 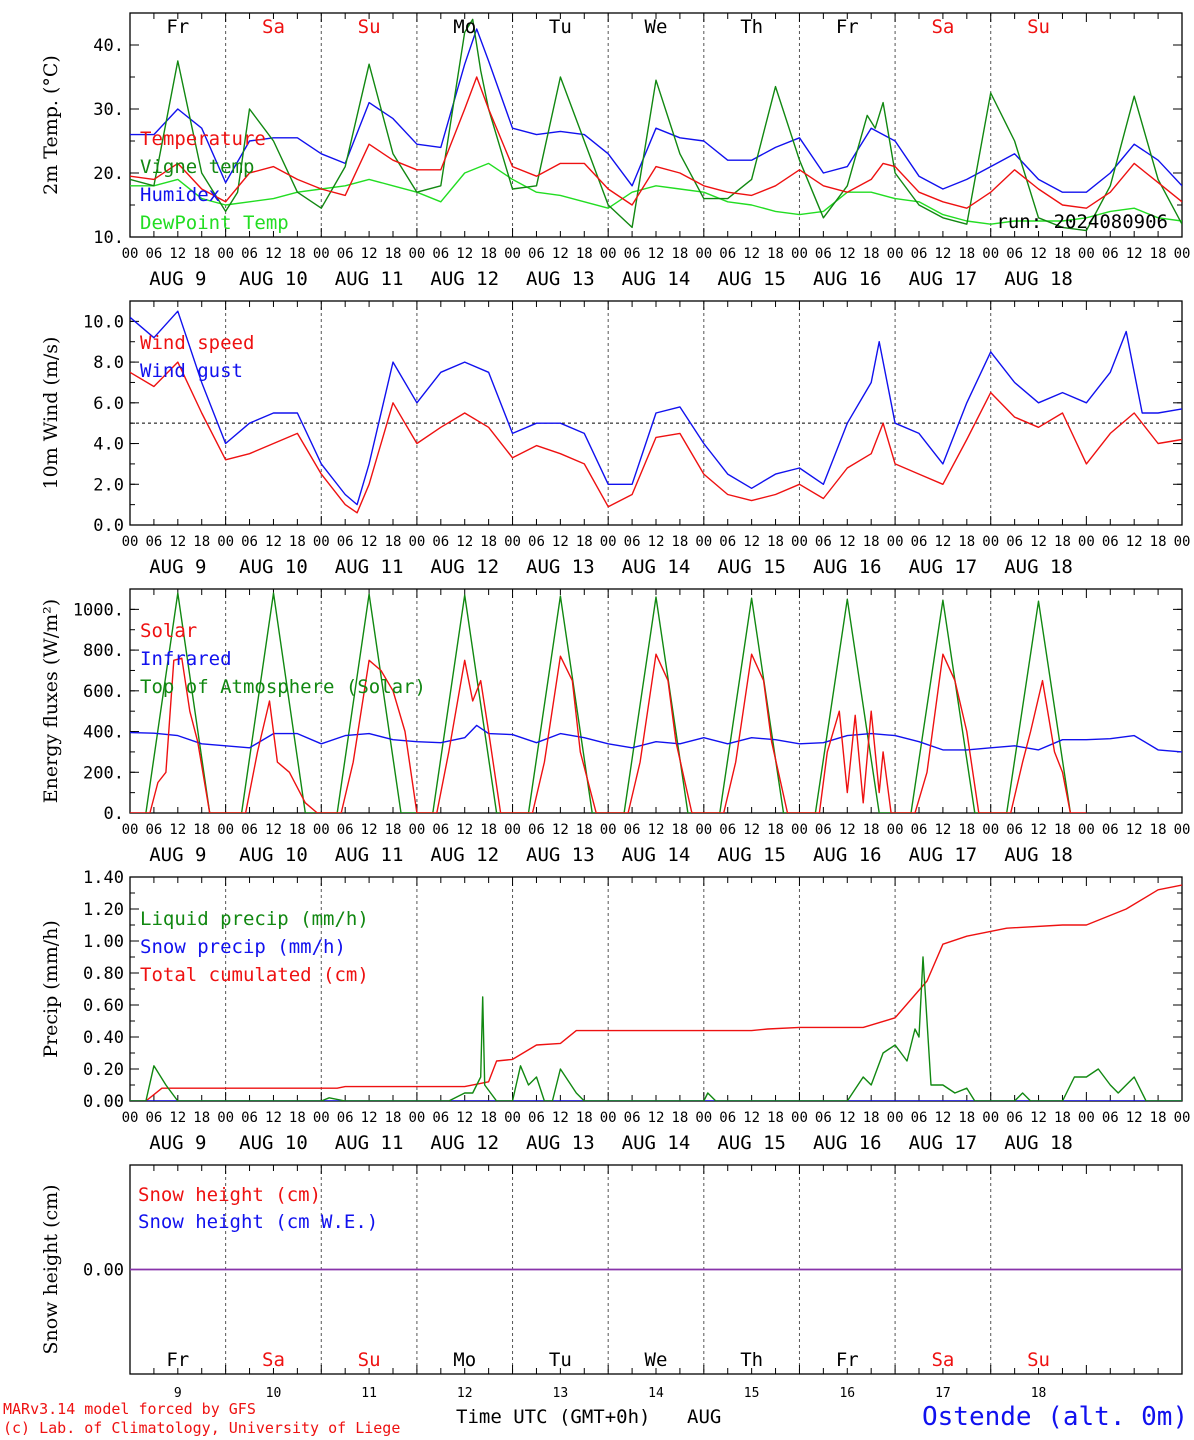 What do you see at coordinates (656, 1028) in the screenshot?
I see `series-line-liquid-precip-mm-h-` at bounding box center [656, 1028].